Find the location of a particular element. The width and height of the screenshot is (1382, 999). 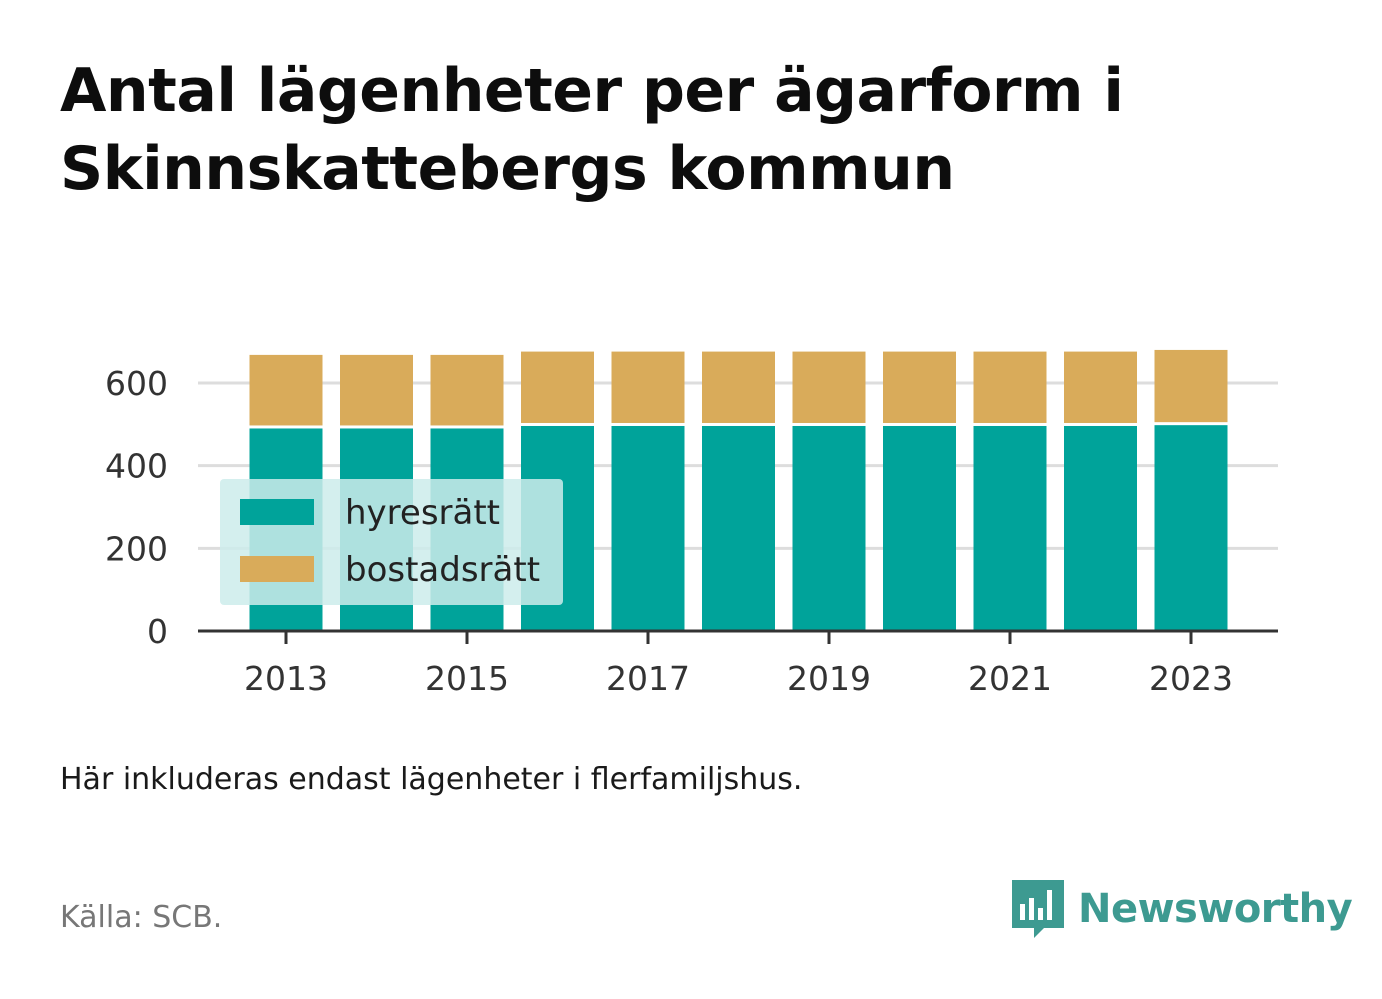

bar-bostadsratt-2018 is located at coordinates (738, 387).